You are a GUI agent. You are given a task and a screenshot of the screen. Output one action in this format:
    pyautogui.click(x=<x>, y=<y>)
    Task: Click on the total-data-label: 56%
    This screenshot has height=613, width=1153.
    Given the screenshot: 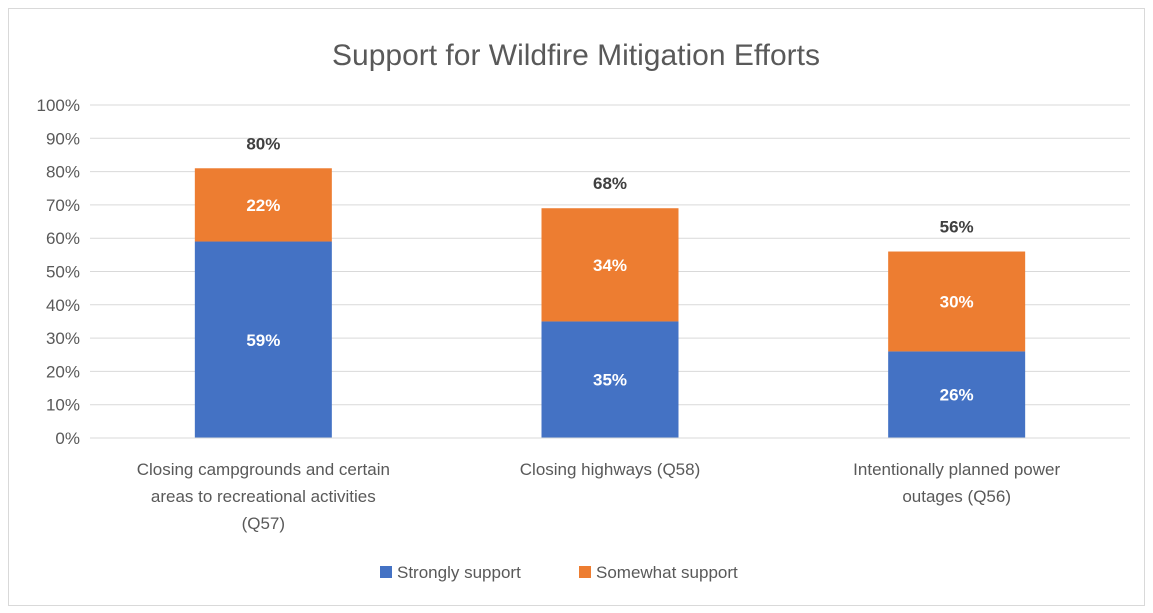 What is the action you would take?
    pyautogui.click(x=957, y=227)
    